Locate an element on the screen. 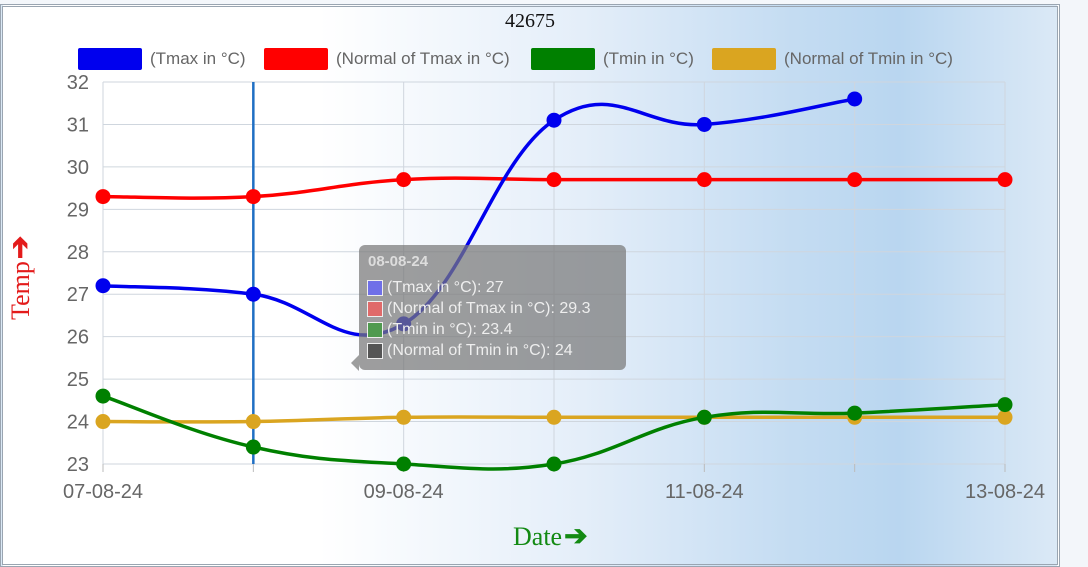 This screenshot has height=567, width=1088. y-axis-title: Temp ➔ is located at coordinates (20, 278).